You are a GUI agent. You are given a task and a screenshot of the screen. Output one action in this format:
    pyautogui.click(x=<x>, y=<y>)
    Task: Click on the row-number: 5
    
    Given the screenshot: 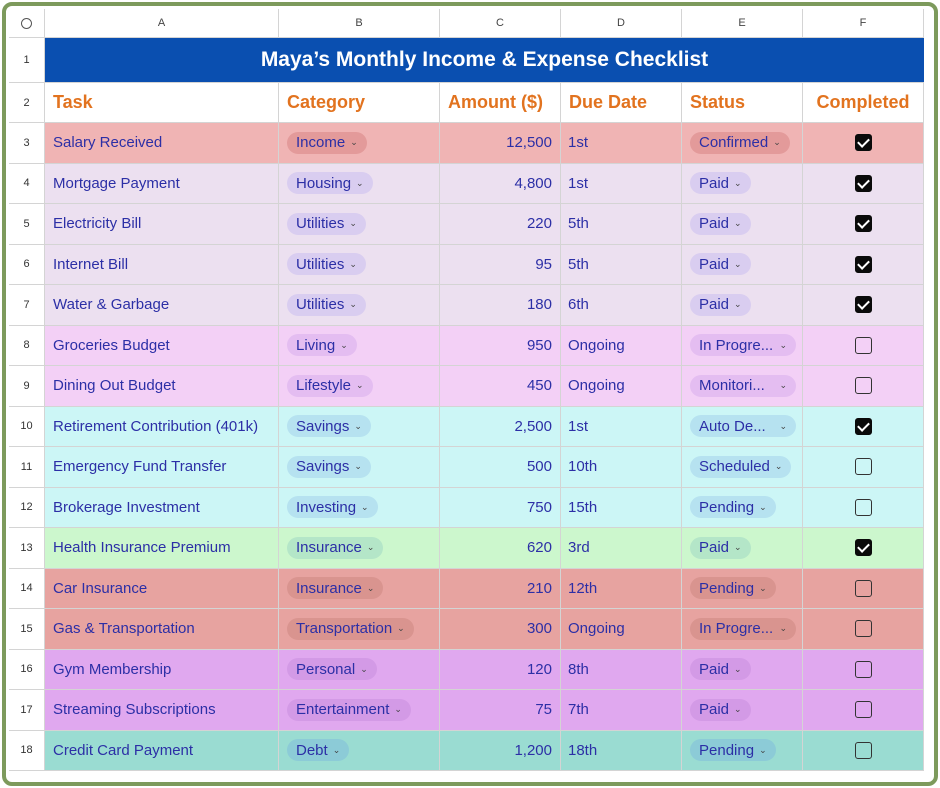 What is the action you would take?
    pyautogui.click(x=27, y=224)
    